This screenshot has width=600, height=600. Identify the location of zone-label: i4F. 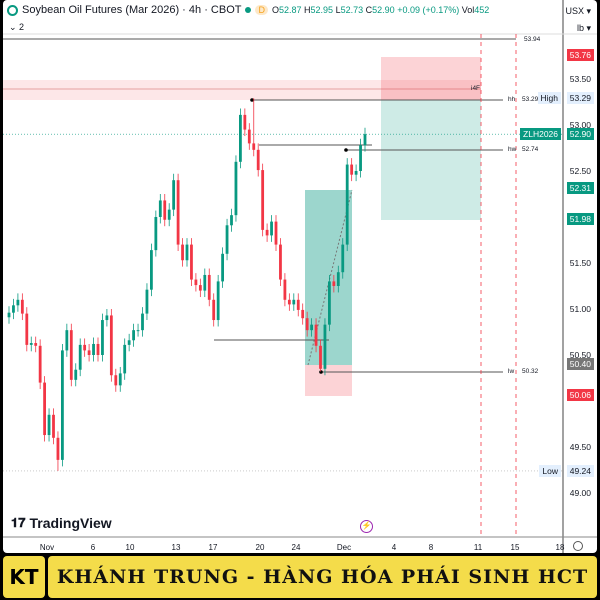
(476, 88).